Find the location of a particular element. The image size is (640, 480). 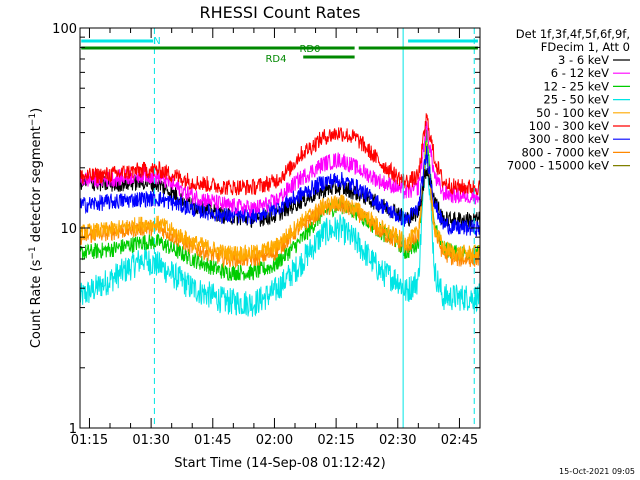

legend-label-7: 300 - 800 keV is located at coordinates (569, 139).